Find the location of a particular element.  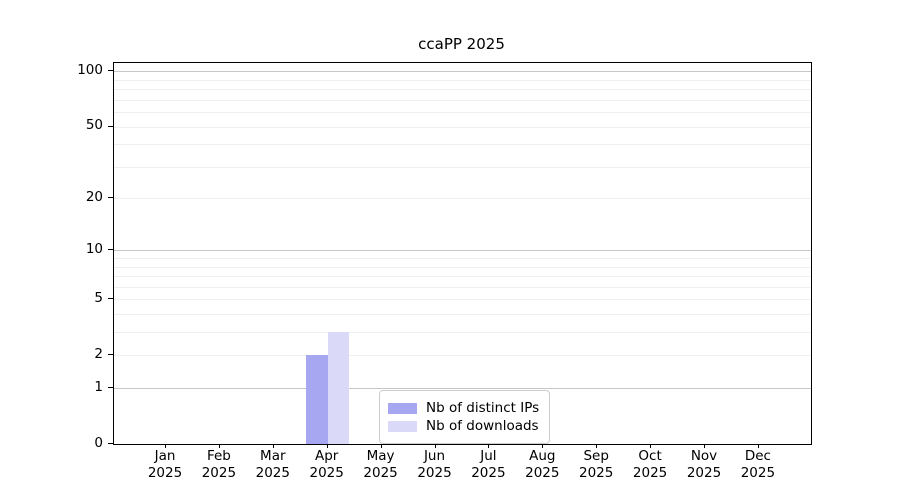

xtick-mark-mar is located at coordinates (273, 446).